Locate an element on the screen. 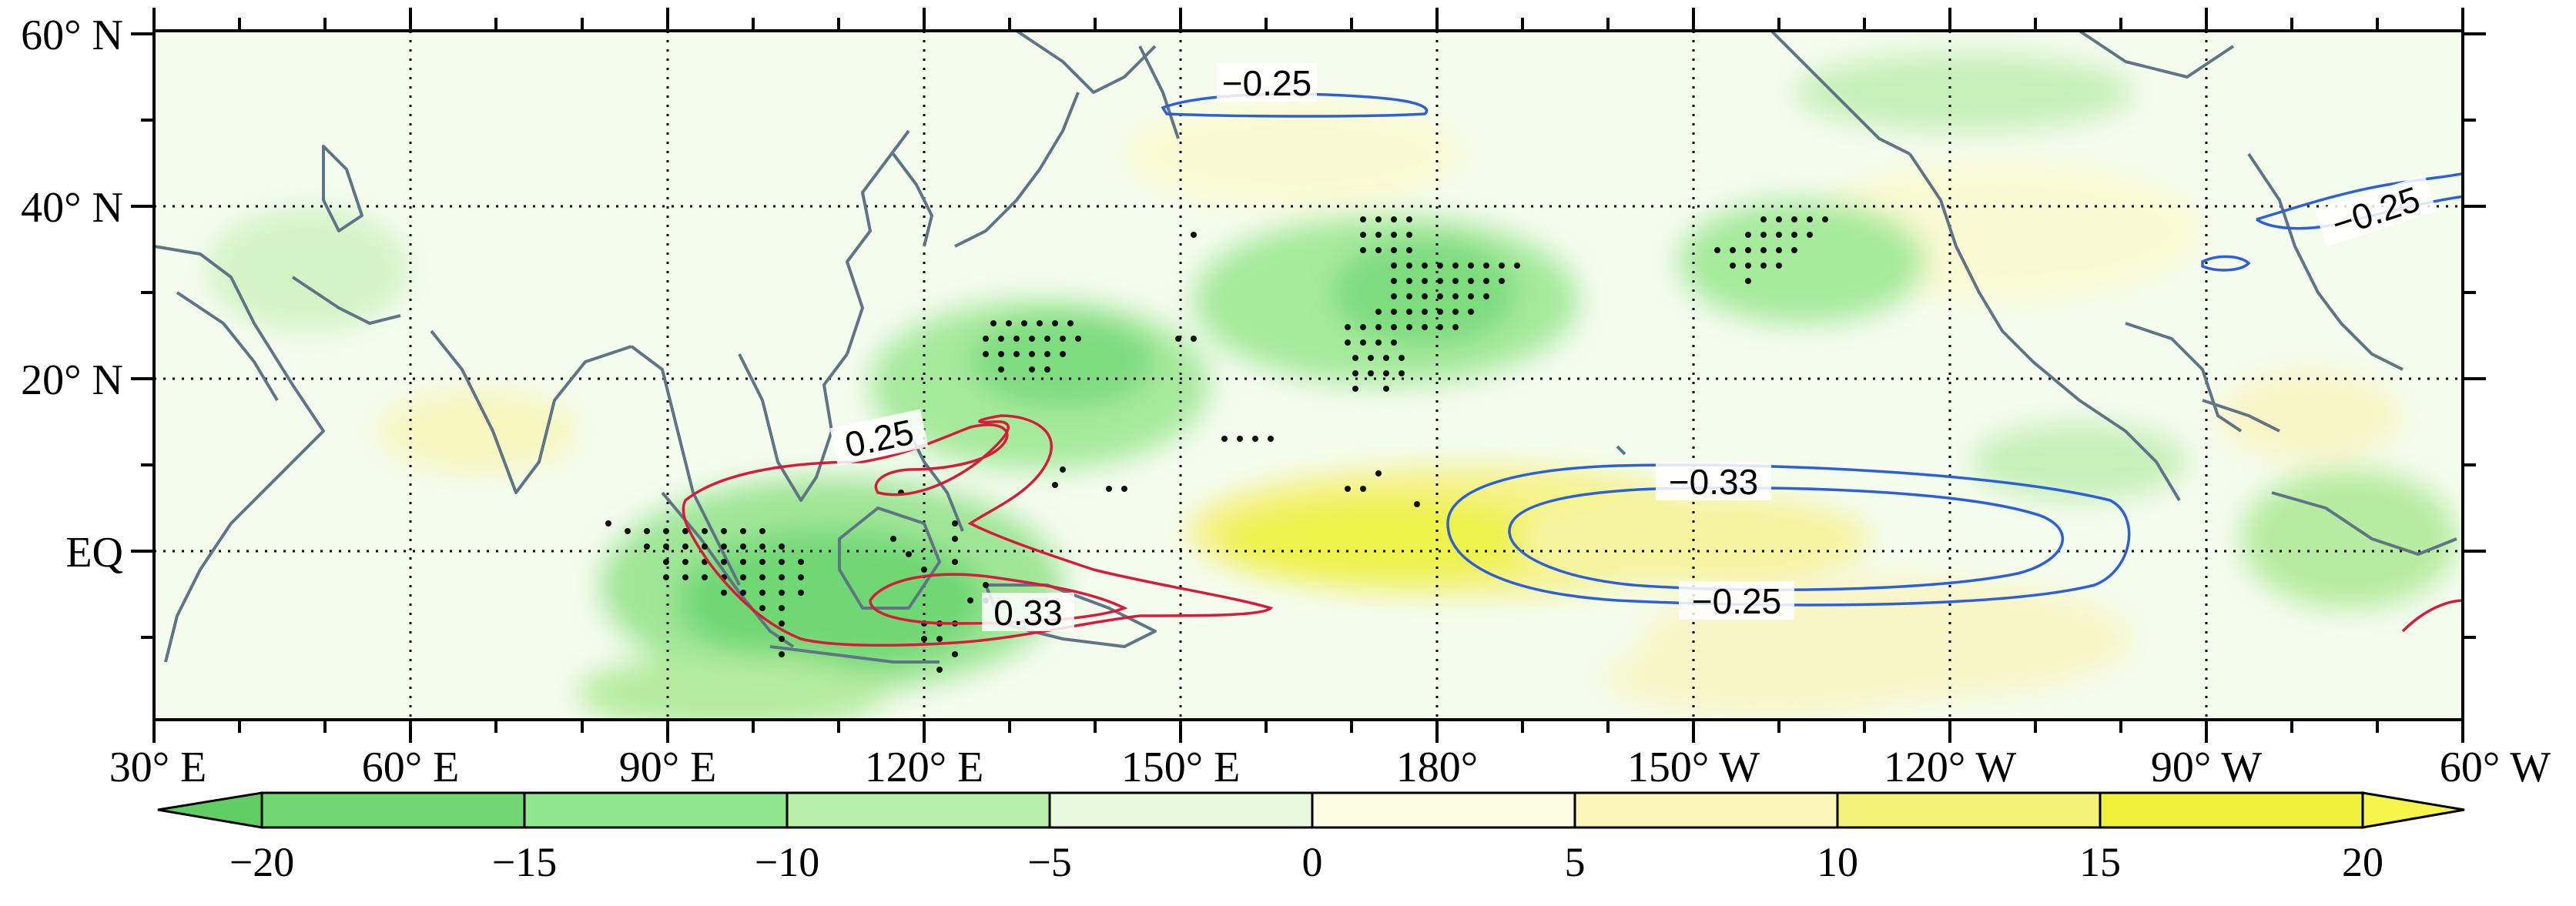  cb-label-20: 20 is located at coordinates (2362, 862).